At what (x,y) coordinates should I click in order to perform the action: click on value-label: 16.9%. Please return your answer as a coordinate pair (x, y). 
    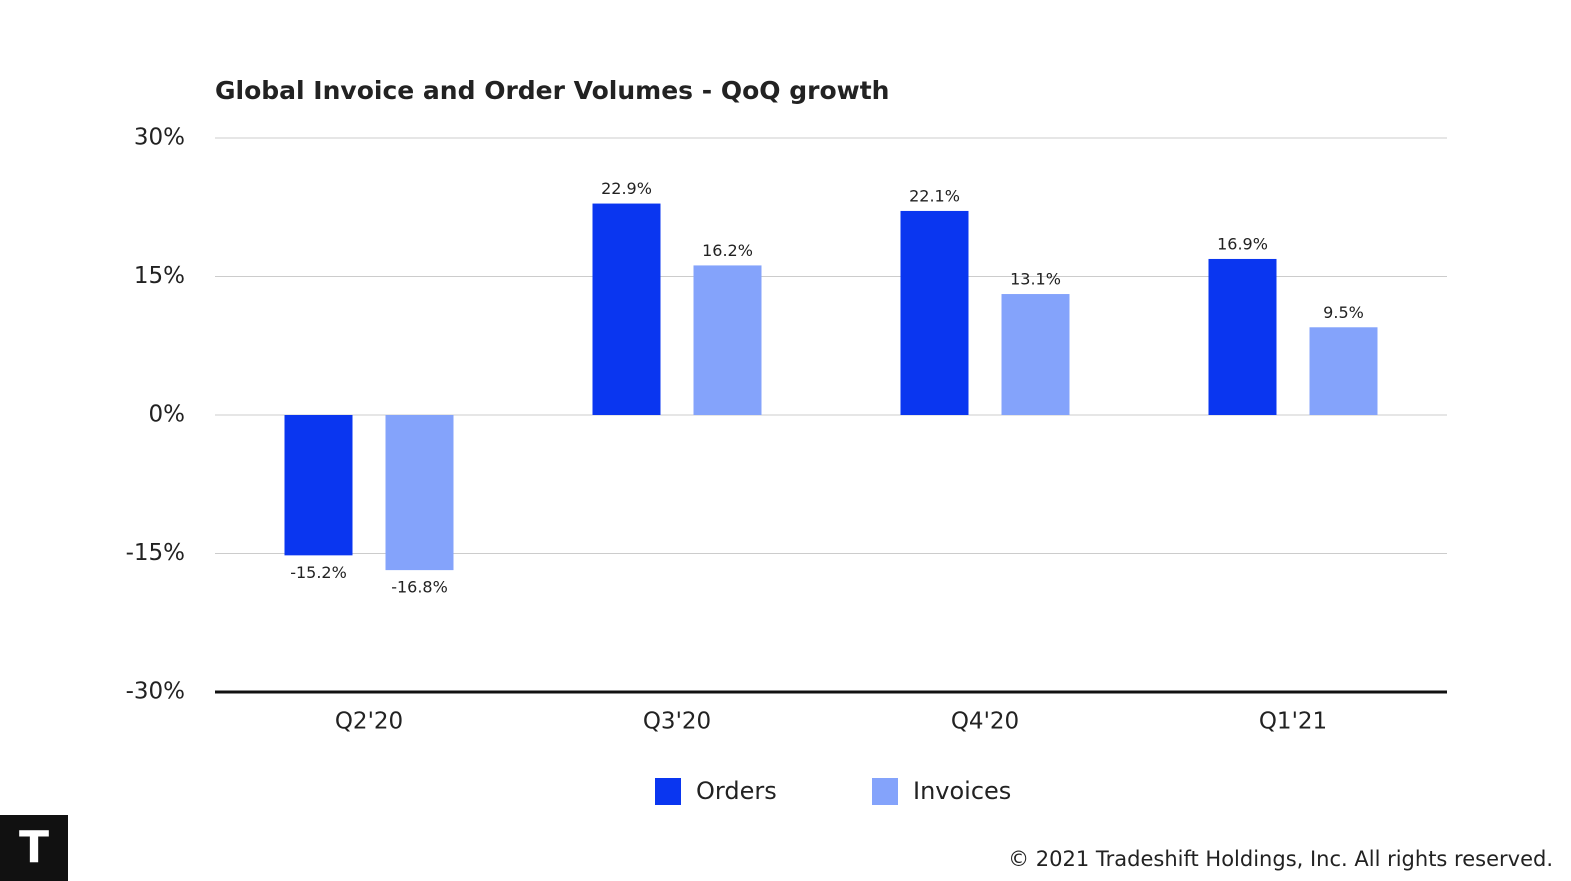
    Looking at the image, I should click on (1242, 243).